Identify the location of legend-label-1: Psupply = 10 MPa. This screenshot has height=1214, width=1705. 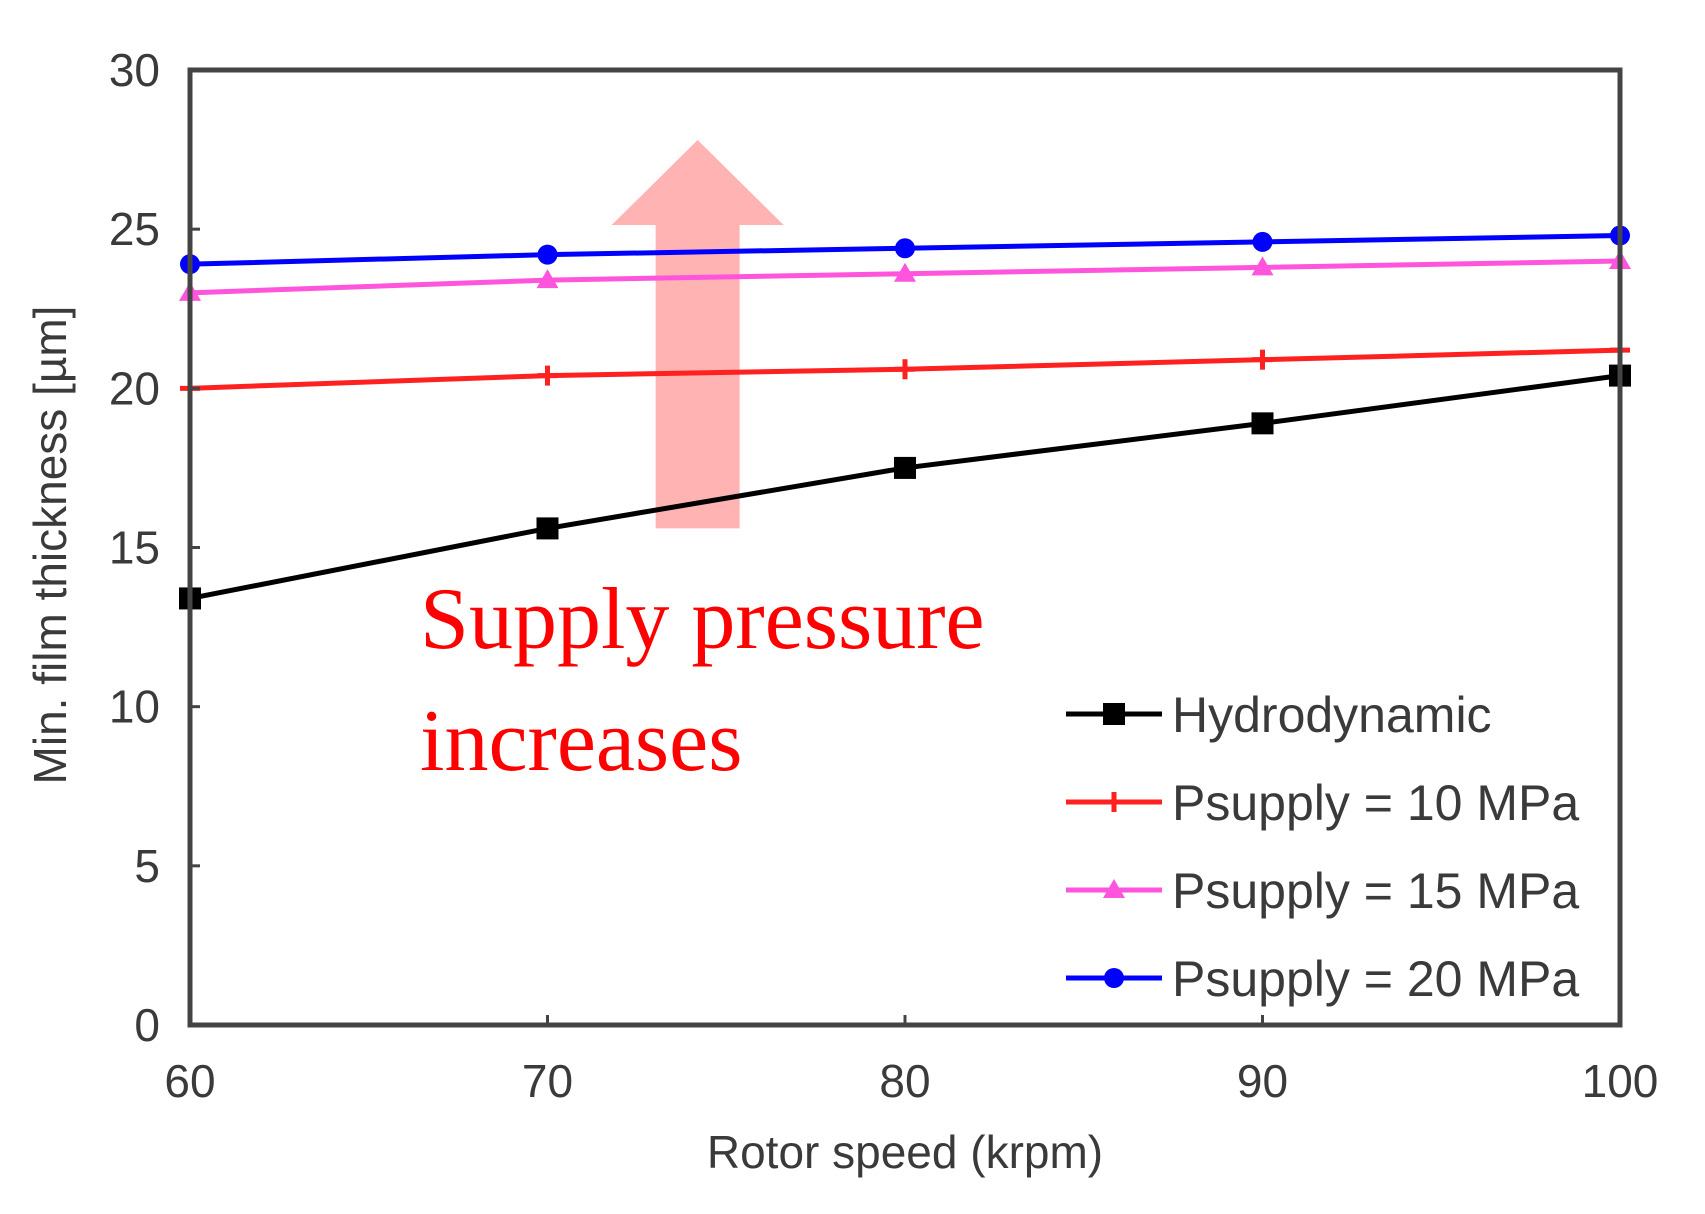
(1375, 803).